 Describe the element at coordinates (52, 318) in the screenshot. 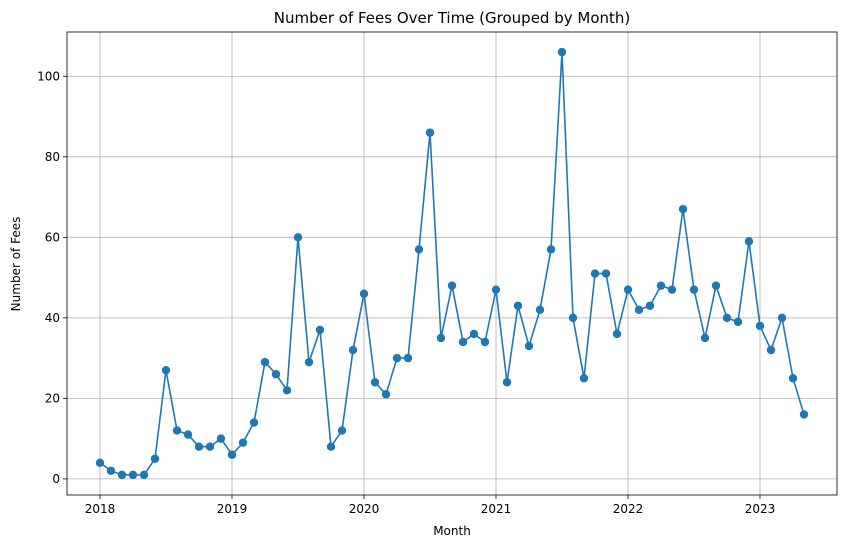

I see `y-tick-label: 40` at that location.